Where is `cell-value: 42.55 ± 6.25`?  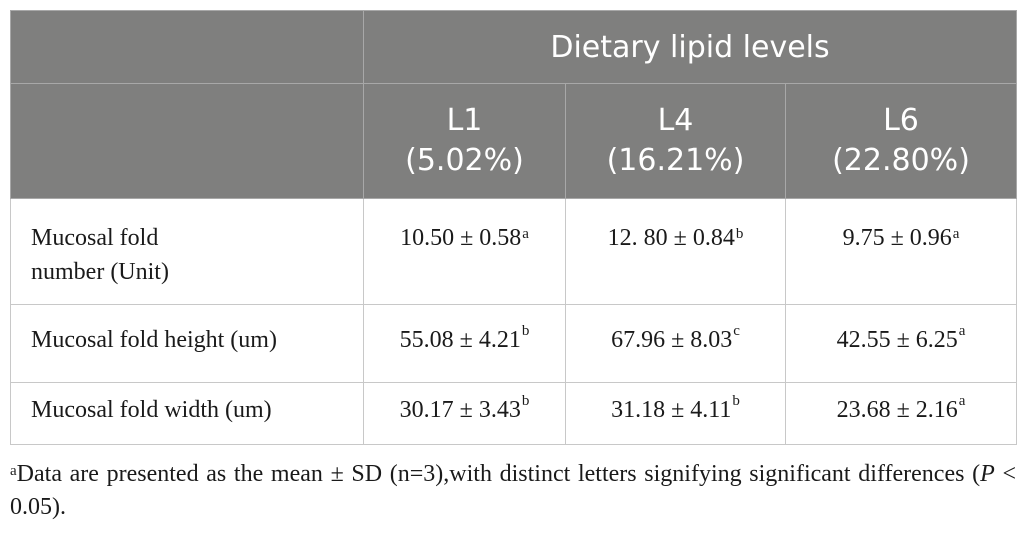
cell-value: 42.55 ± 6.25 is located at coordinates (897, 340).